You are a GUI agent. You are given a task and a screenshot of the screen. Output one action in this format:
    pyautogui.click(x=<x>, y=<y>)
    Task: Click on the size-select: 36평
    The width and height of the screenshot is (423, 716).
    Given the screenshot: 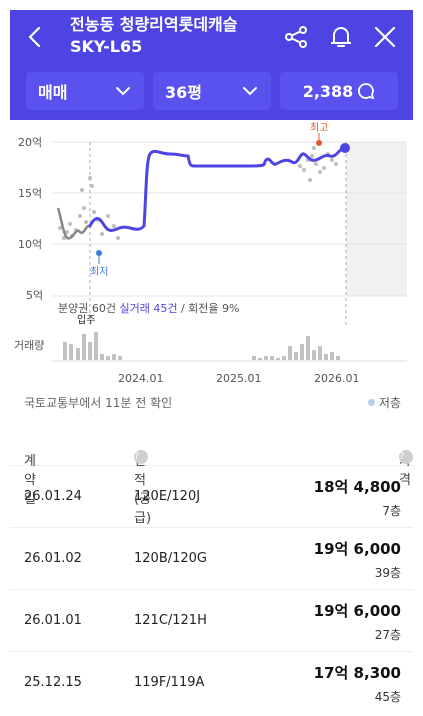 What is the action you would take?
    pyautogui.click(x=212, y=91)
    